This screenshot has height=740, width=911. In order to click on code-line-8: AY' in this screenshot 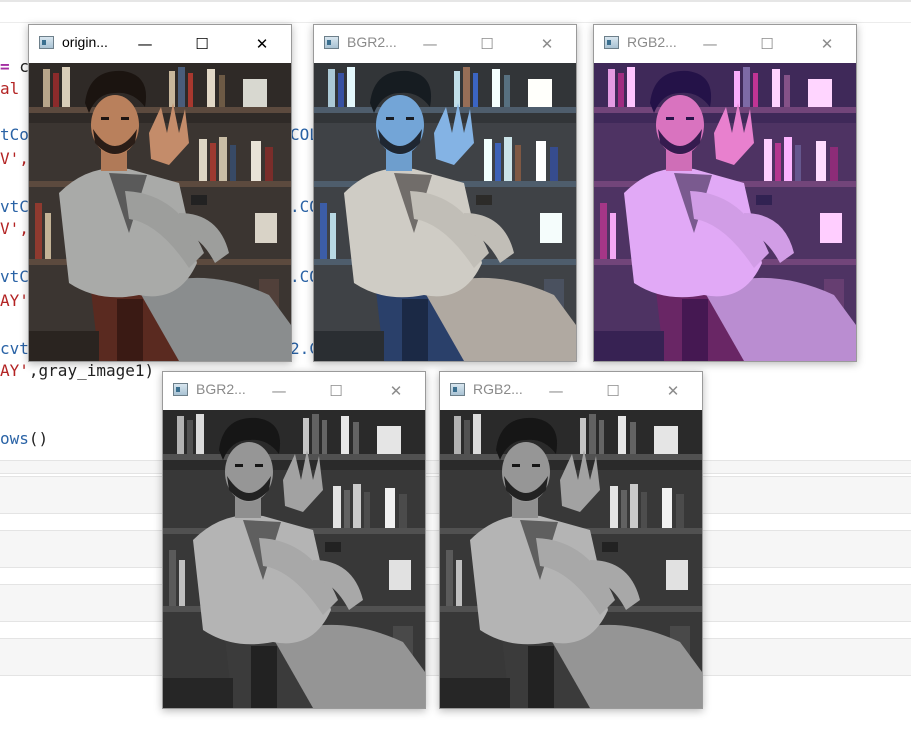, I will do `click(14, 301)`.